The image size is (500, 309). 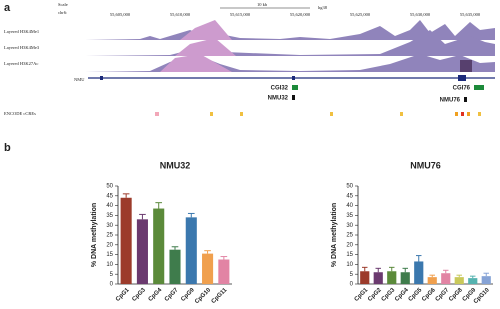 I want to click on position: 55,625,000, so click(x=360, y=15).